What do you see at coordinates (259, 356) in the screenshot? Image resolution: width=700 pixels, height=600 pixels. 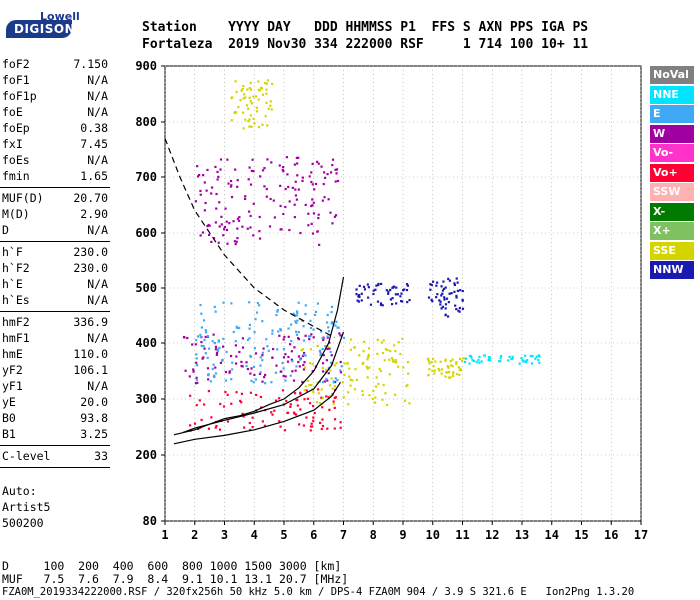 I see `trace-curve-upper-profile` at bounding box center [259, 356].